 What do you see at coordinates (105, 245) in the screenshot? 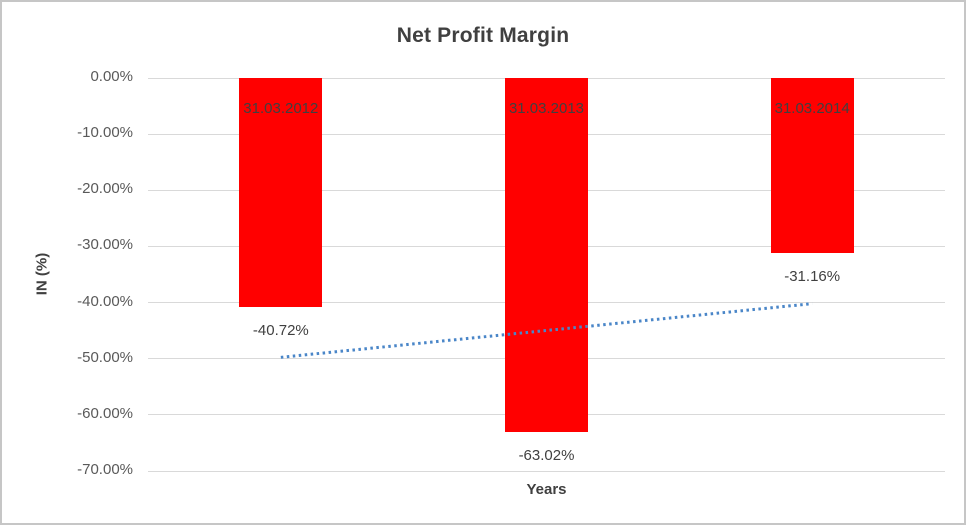
I see `y-tick-label: -30.00%` at bounding box center [105, 245].